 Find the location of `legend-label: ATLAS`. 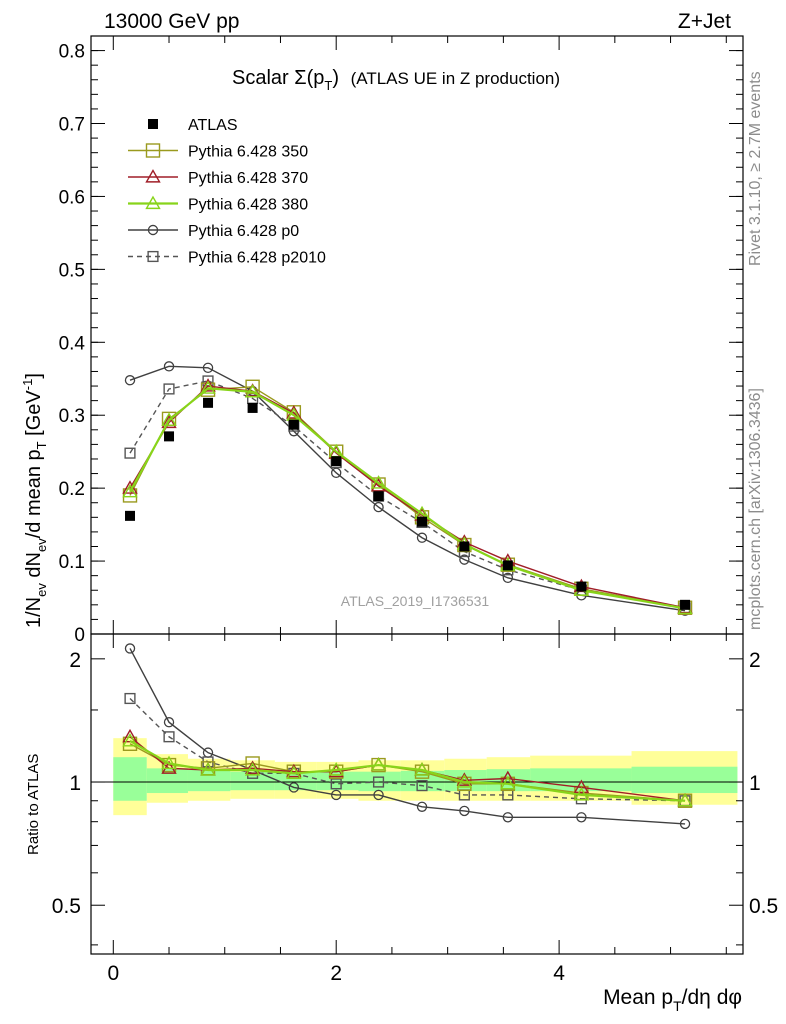

legend-label: ATLAS is located at coordinates (213, 125).